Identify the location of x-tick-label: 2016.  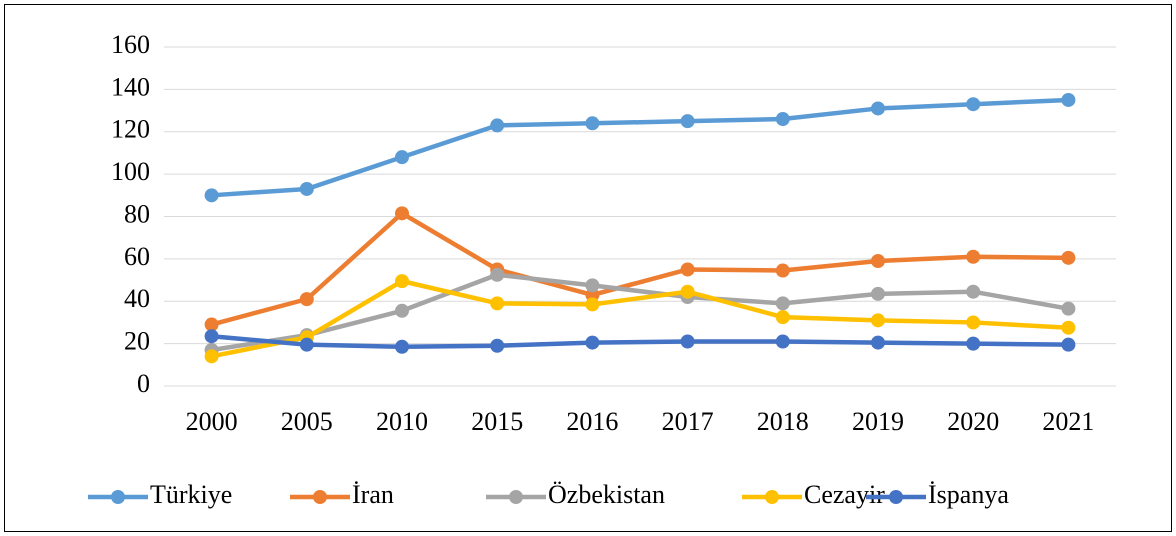
(592, 421).